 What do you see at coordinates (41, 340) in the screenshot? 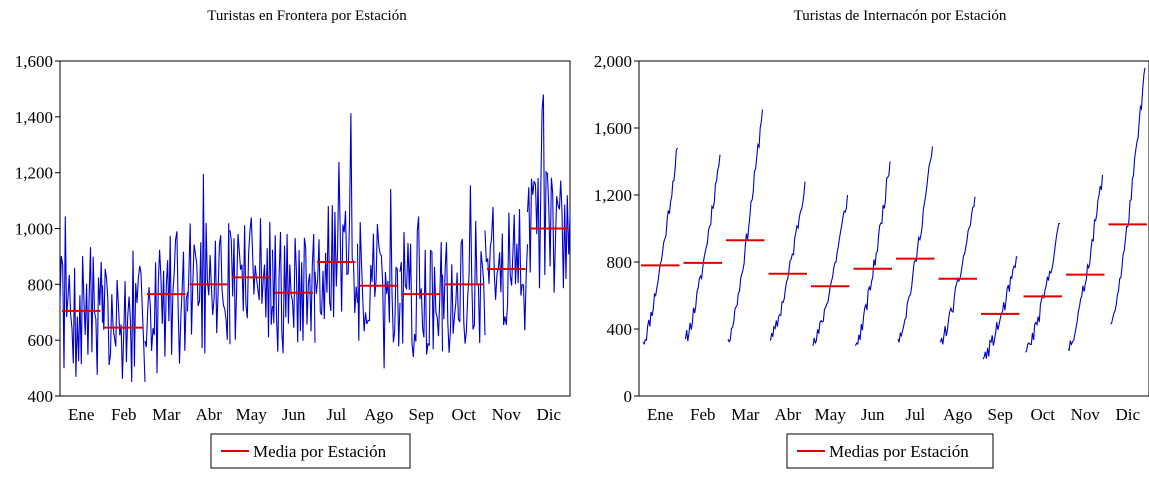
I see `y-tick-label-600: 600` at bounding box center [41, 340].